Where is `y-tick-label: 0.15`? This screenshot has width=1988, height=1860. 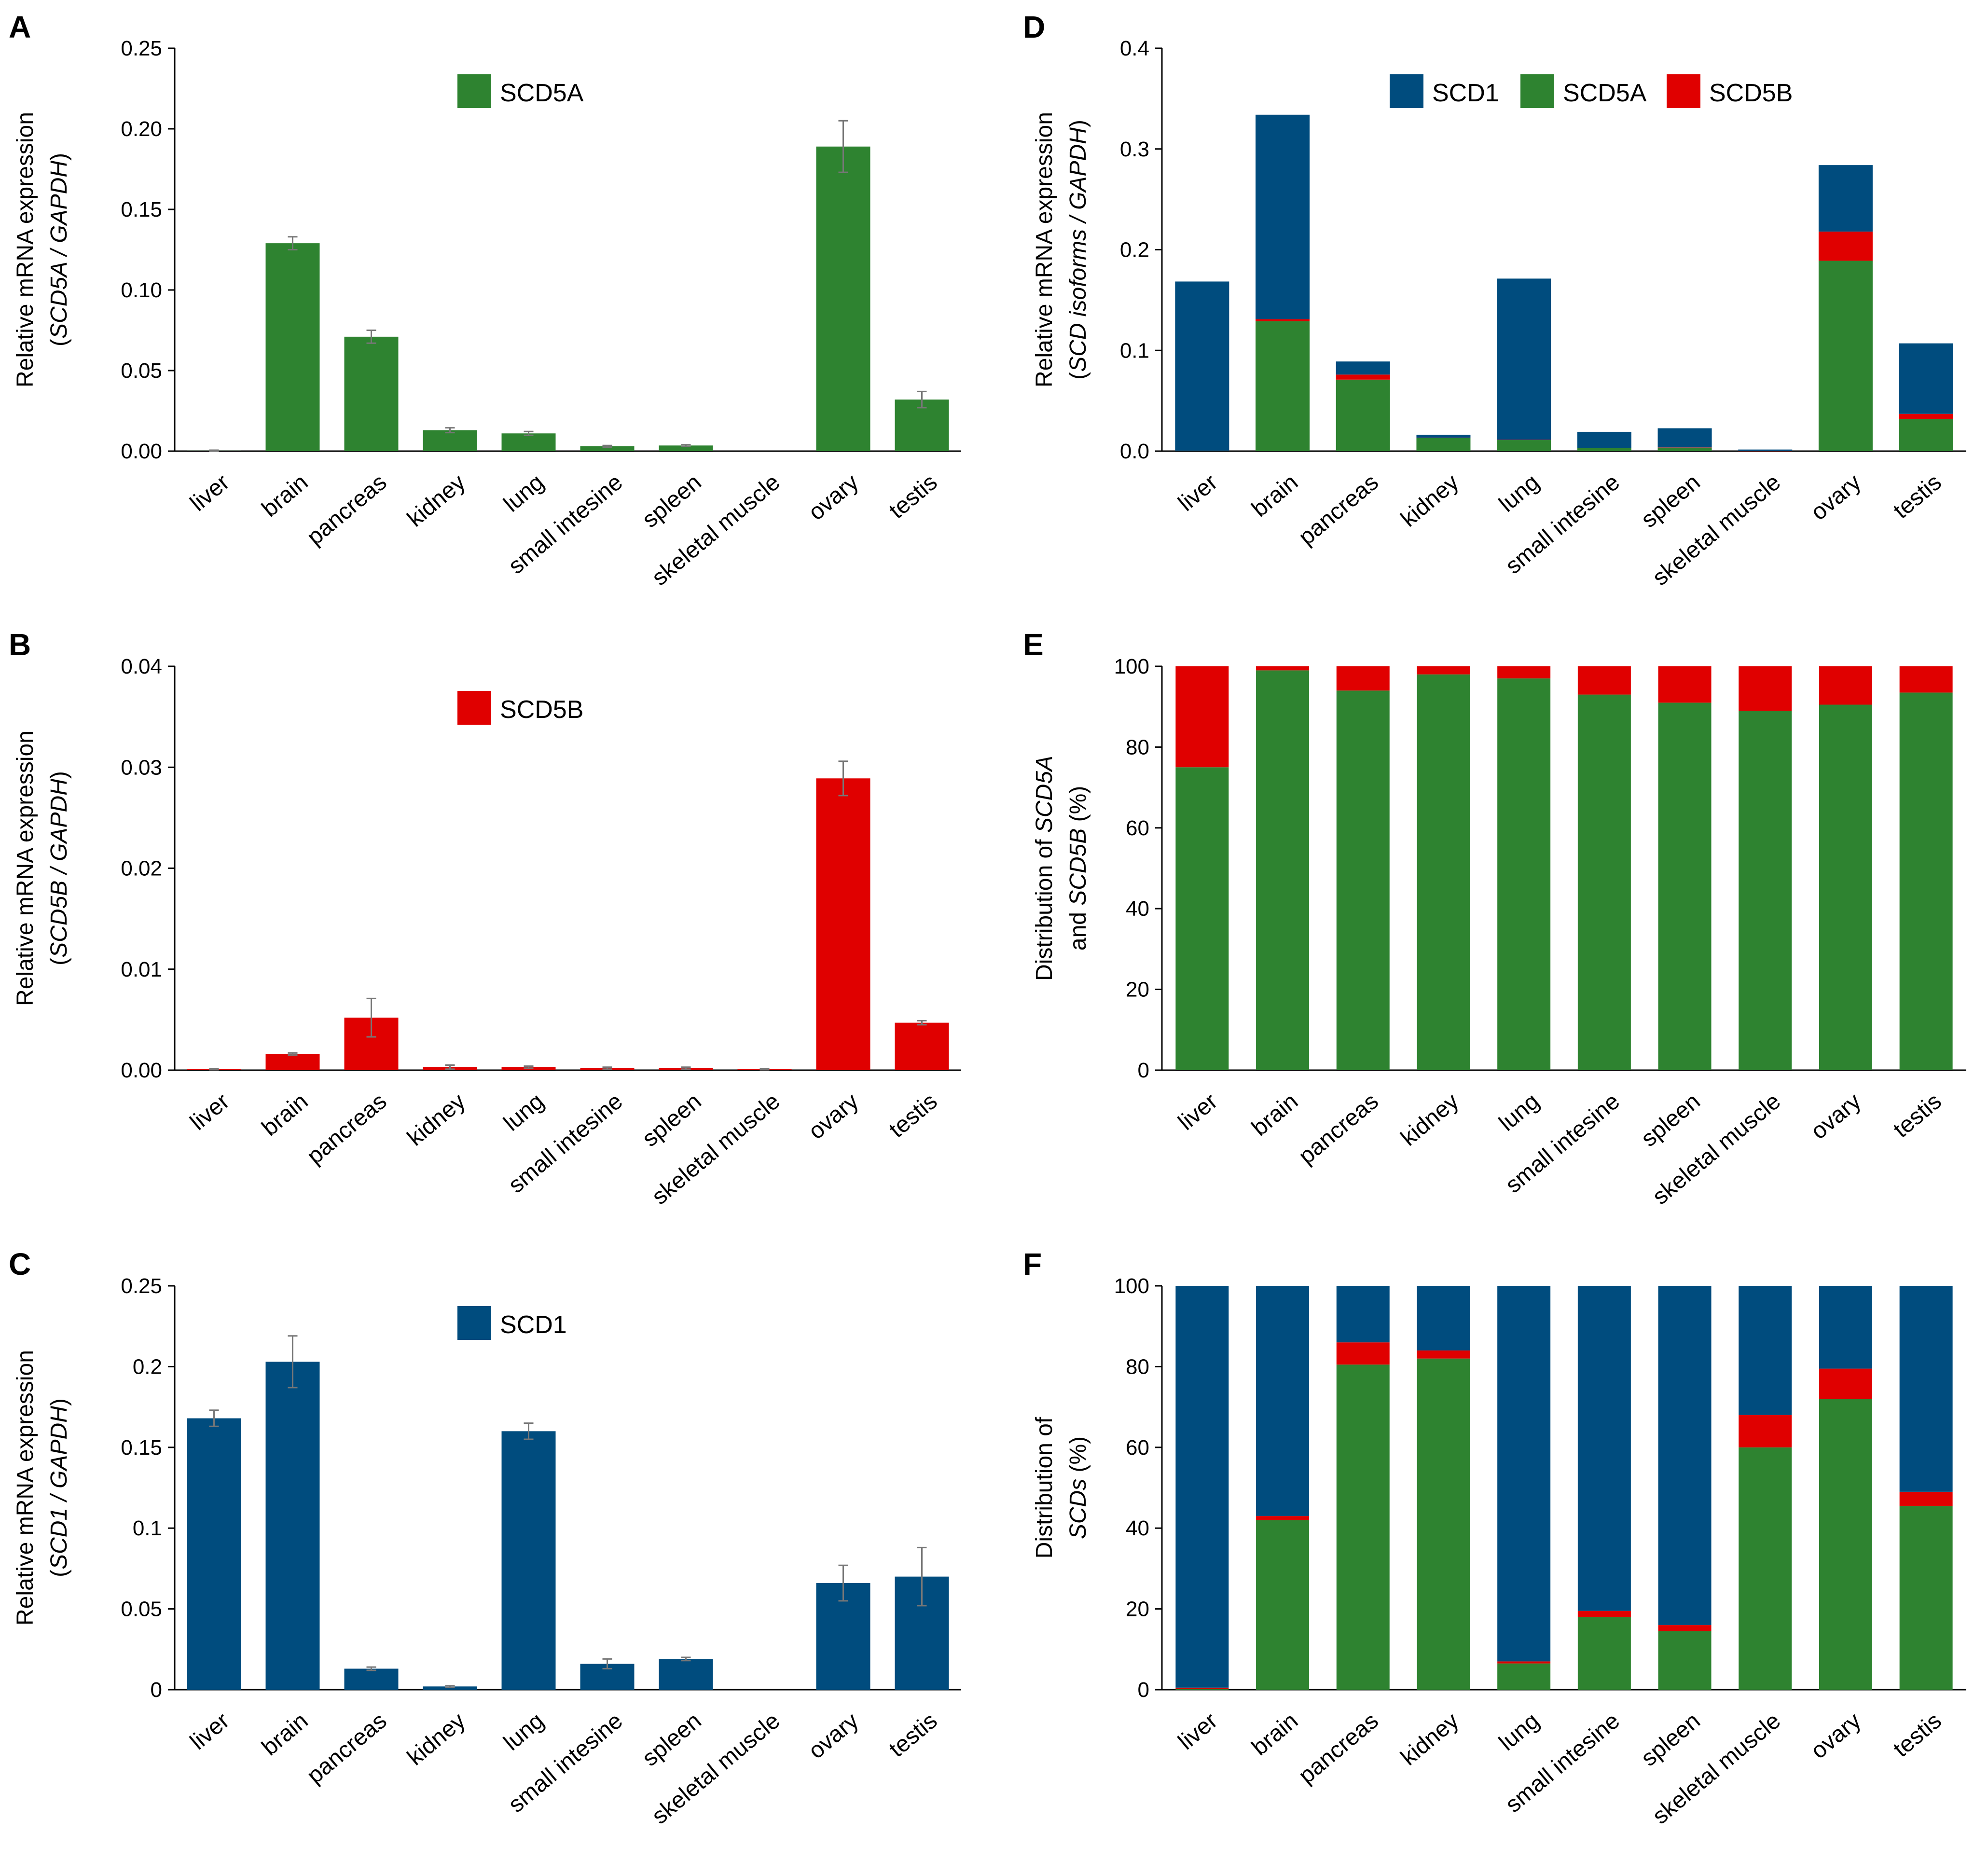
y-tick-label: 0.15 is located at coordinates (141, 1448).